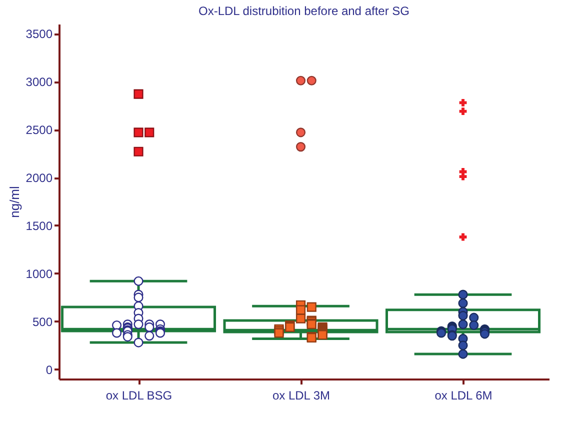  What do you see at coordinates (463, 395) in the screenshot?
I see `x-tick-label: ox LDL 6M` at bounding box center [463, 395].